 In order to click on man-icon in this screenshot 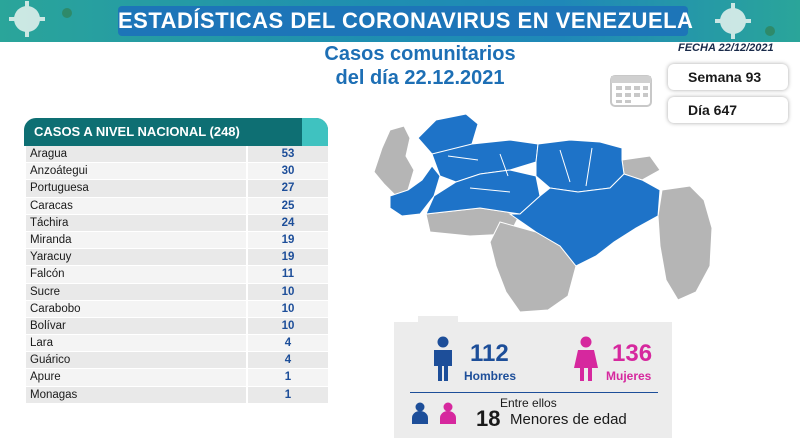, I will do `click(443, 358)`.